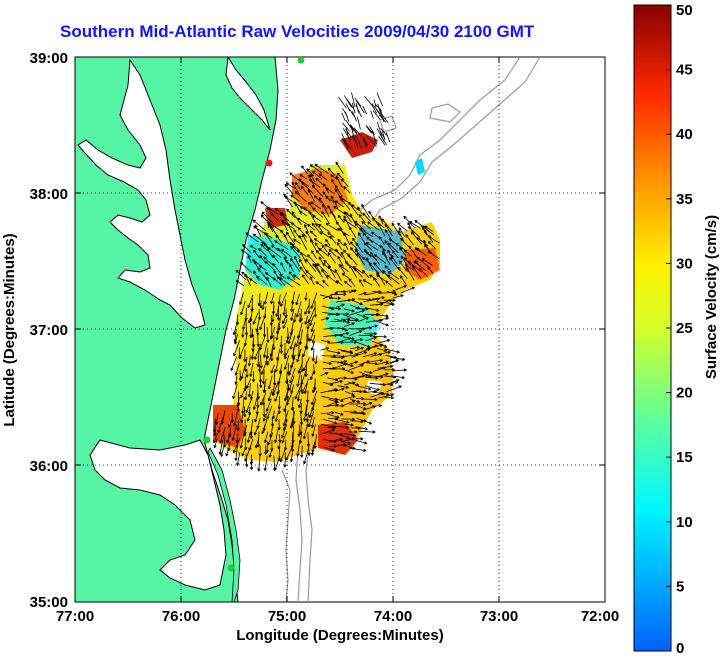  What do you see at coordinates (316, 350) in the screenshot?
I see `gap-hole` at bounding box center [316, 350].